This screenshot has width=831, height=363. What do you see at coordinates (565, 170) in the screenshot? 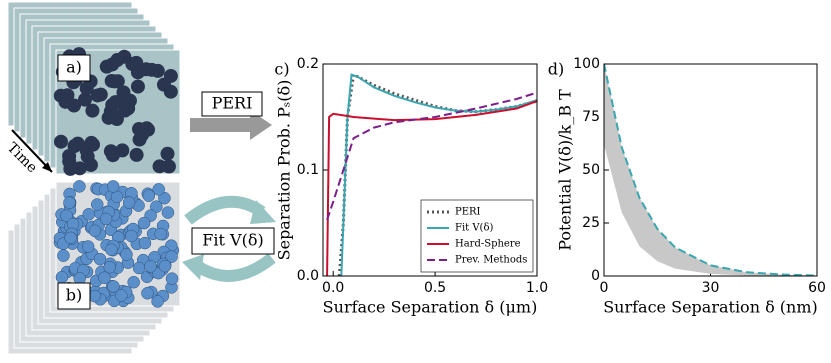
I see `y-axis-label: Potential V(δ)/k_B T` at bounding box center [565, 170].